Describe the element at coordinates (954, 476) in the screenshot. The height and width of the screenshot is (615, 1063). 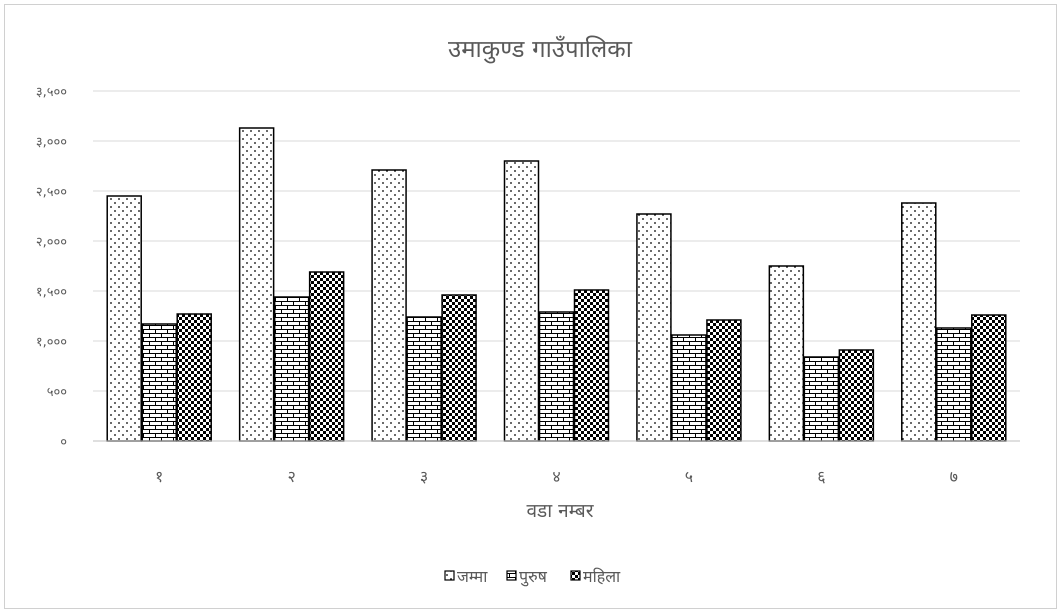
I see `x-tick-label: ७` at that location.